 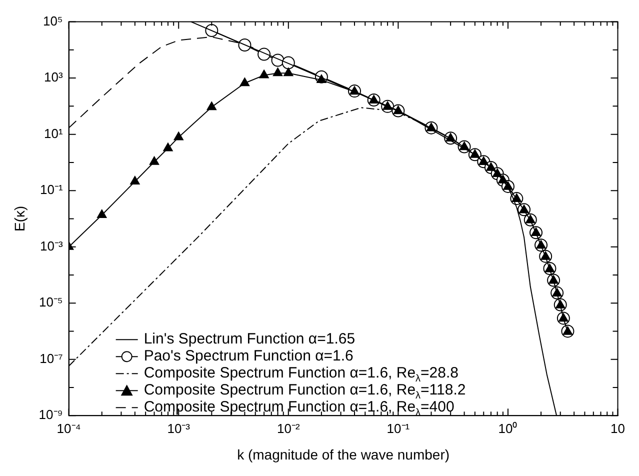 I want to click on x-tick-label: 10⁻⁴, so click(x=68, y=428).